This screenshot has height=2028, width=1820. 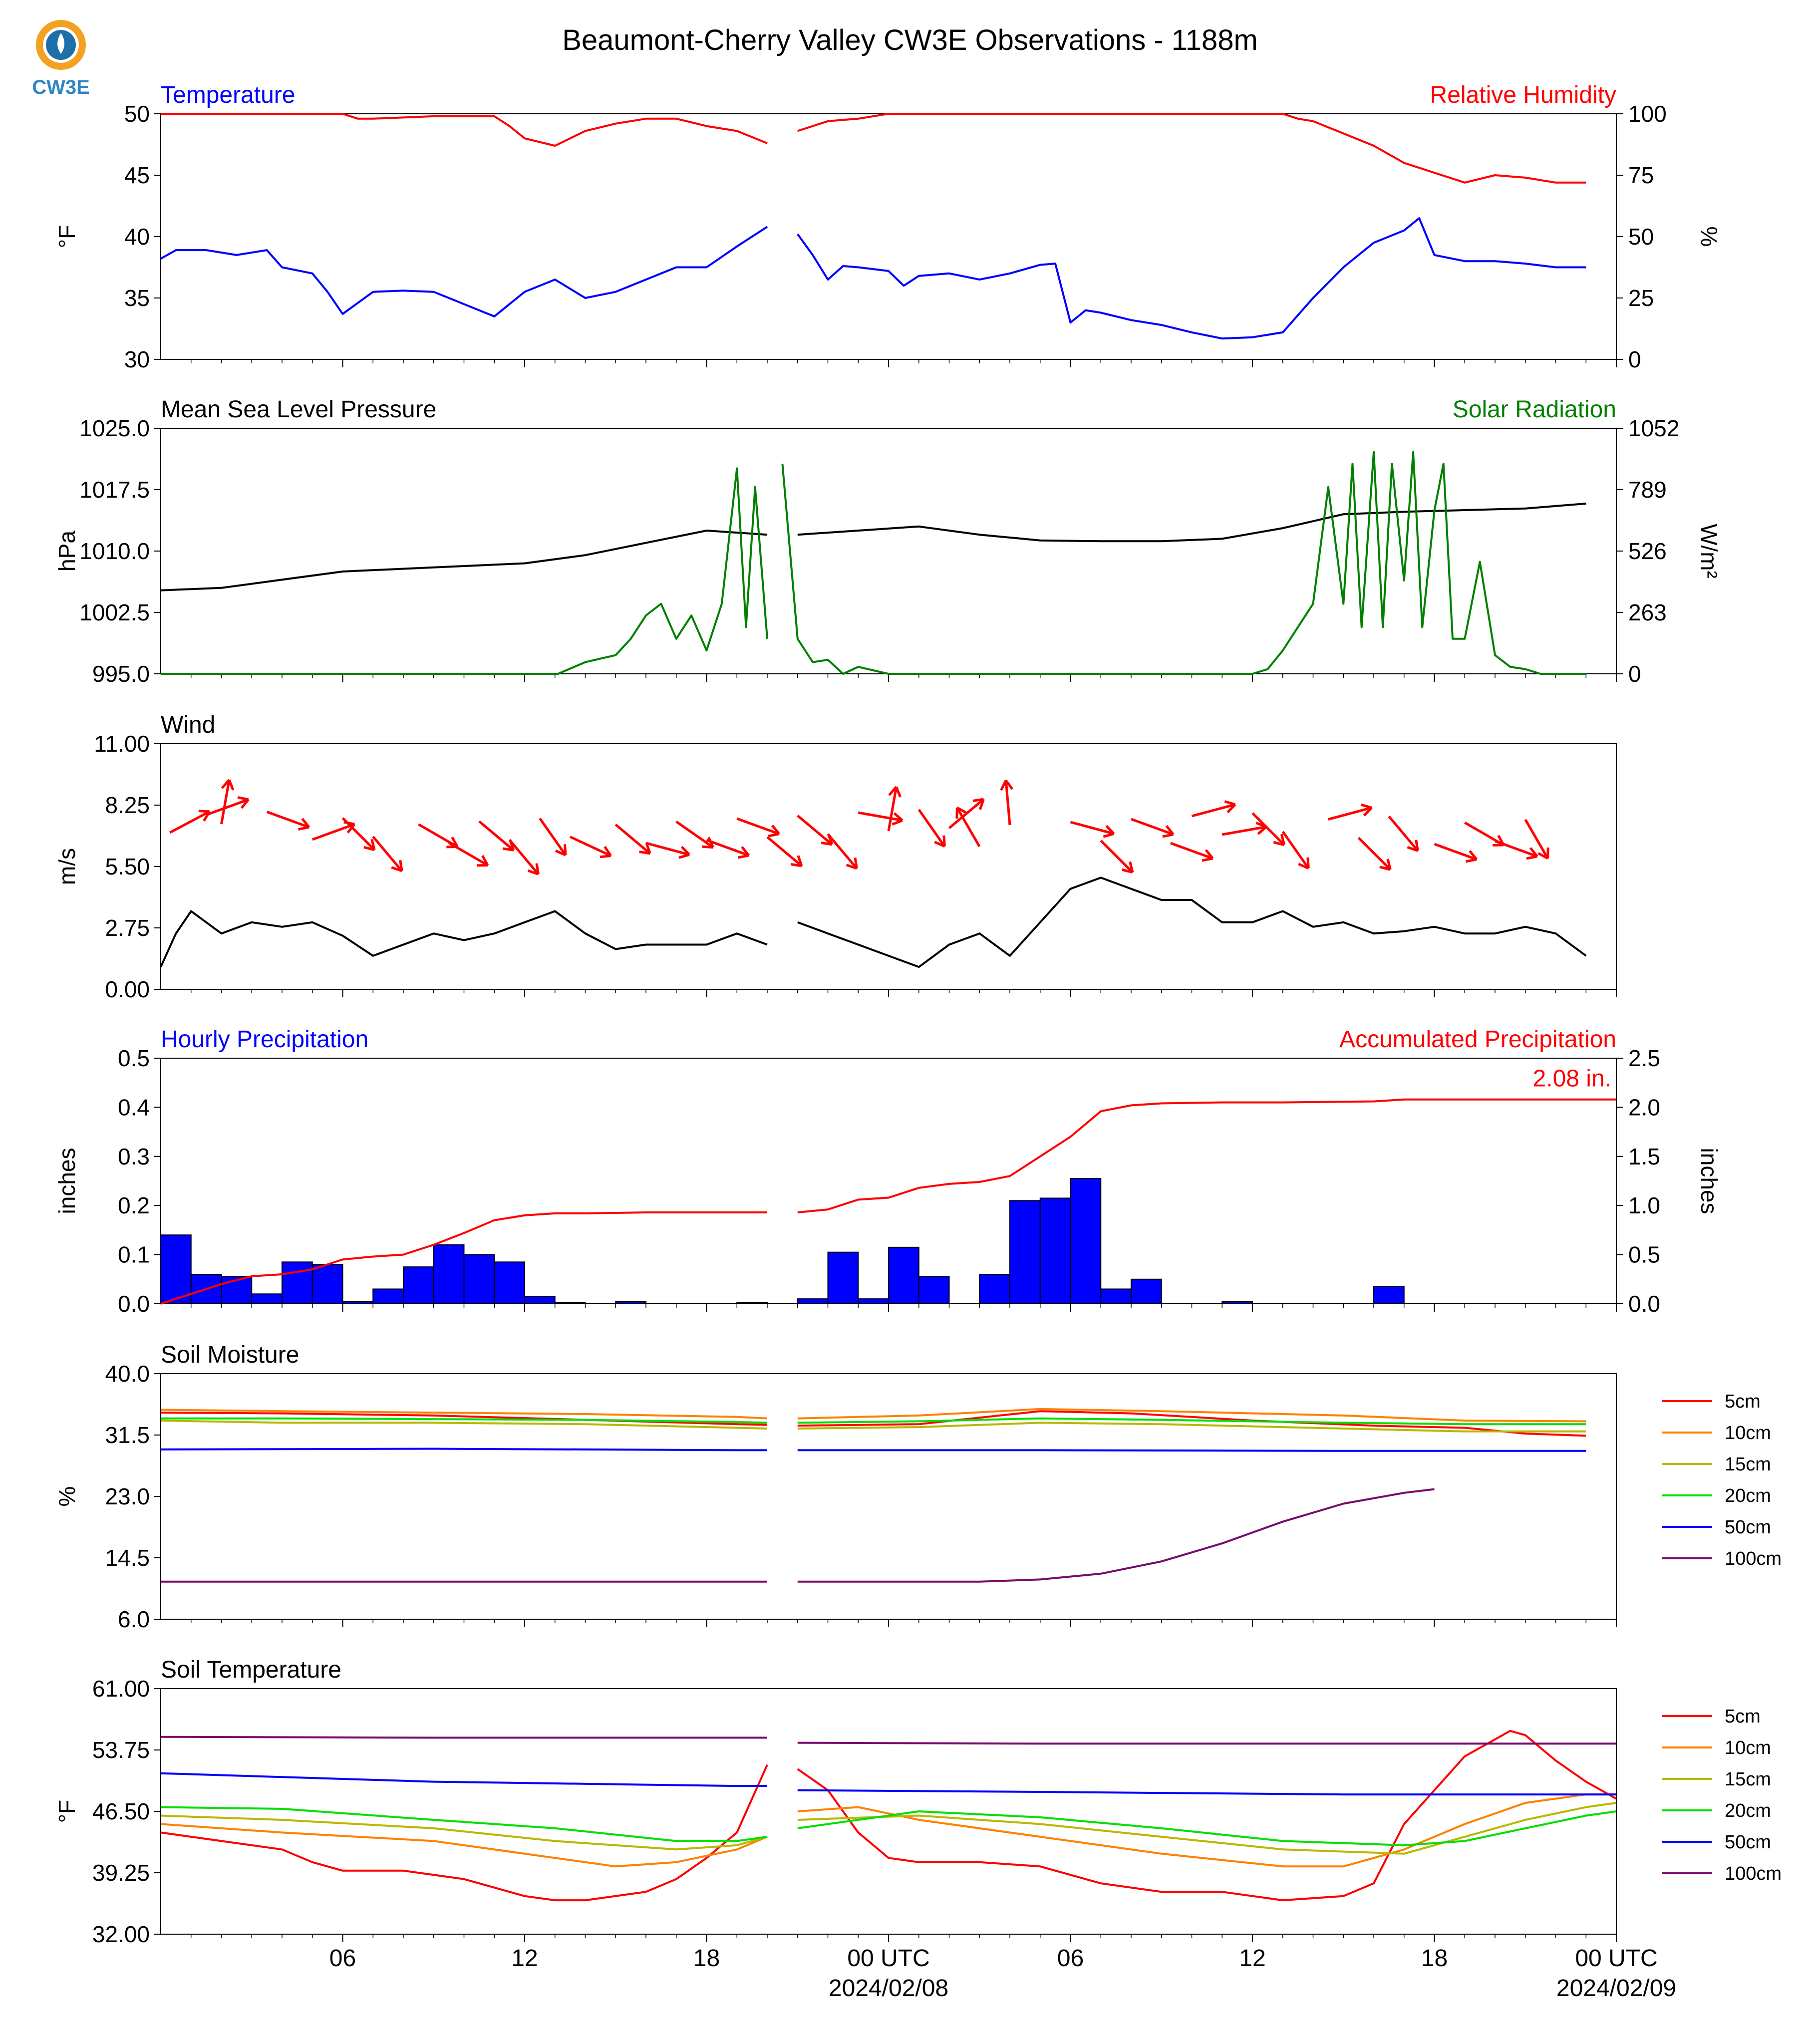 I want to click on y-tick-label-right: 0.0, so click(x=1644, y=1304).